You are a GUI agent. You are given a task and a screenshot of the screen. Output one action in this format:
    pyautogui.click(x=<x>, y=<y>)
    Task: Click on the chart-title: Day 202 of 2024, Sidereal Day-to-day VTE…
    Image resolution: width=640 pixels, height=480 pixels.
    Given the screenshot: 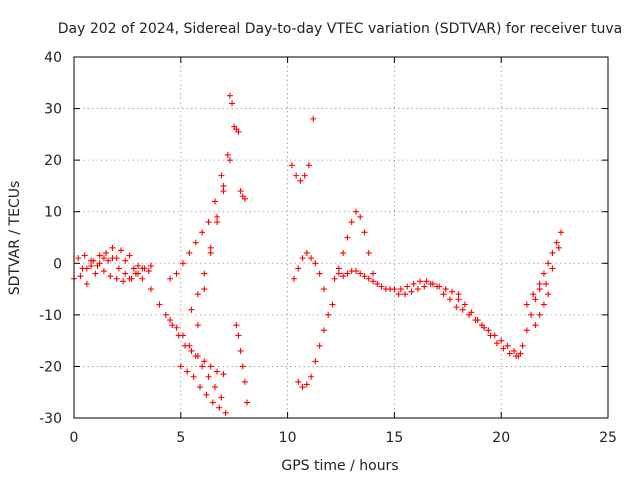 What is the action you would take?
    pyautogui.click(x=340, y=29)
    